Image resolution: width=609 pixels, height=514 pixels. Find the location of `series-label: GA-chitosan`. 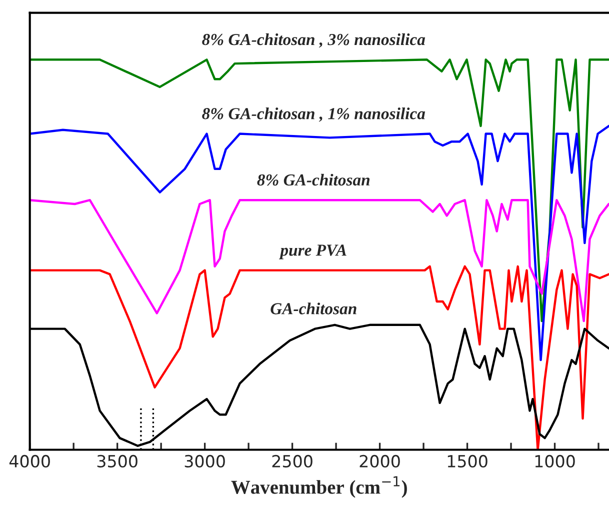

series-label: GA-chitosan is located at coordinates (313, 308).